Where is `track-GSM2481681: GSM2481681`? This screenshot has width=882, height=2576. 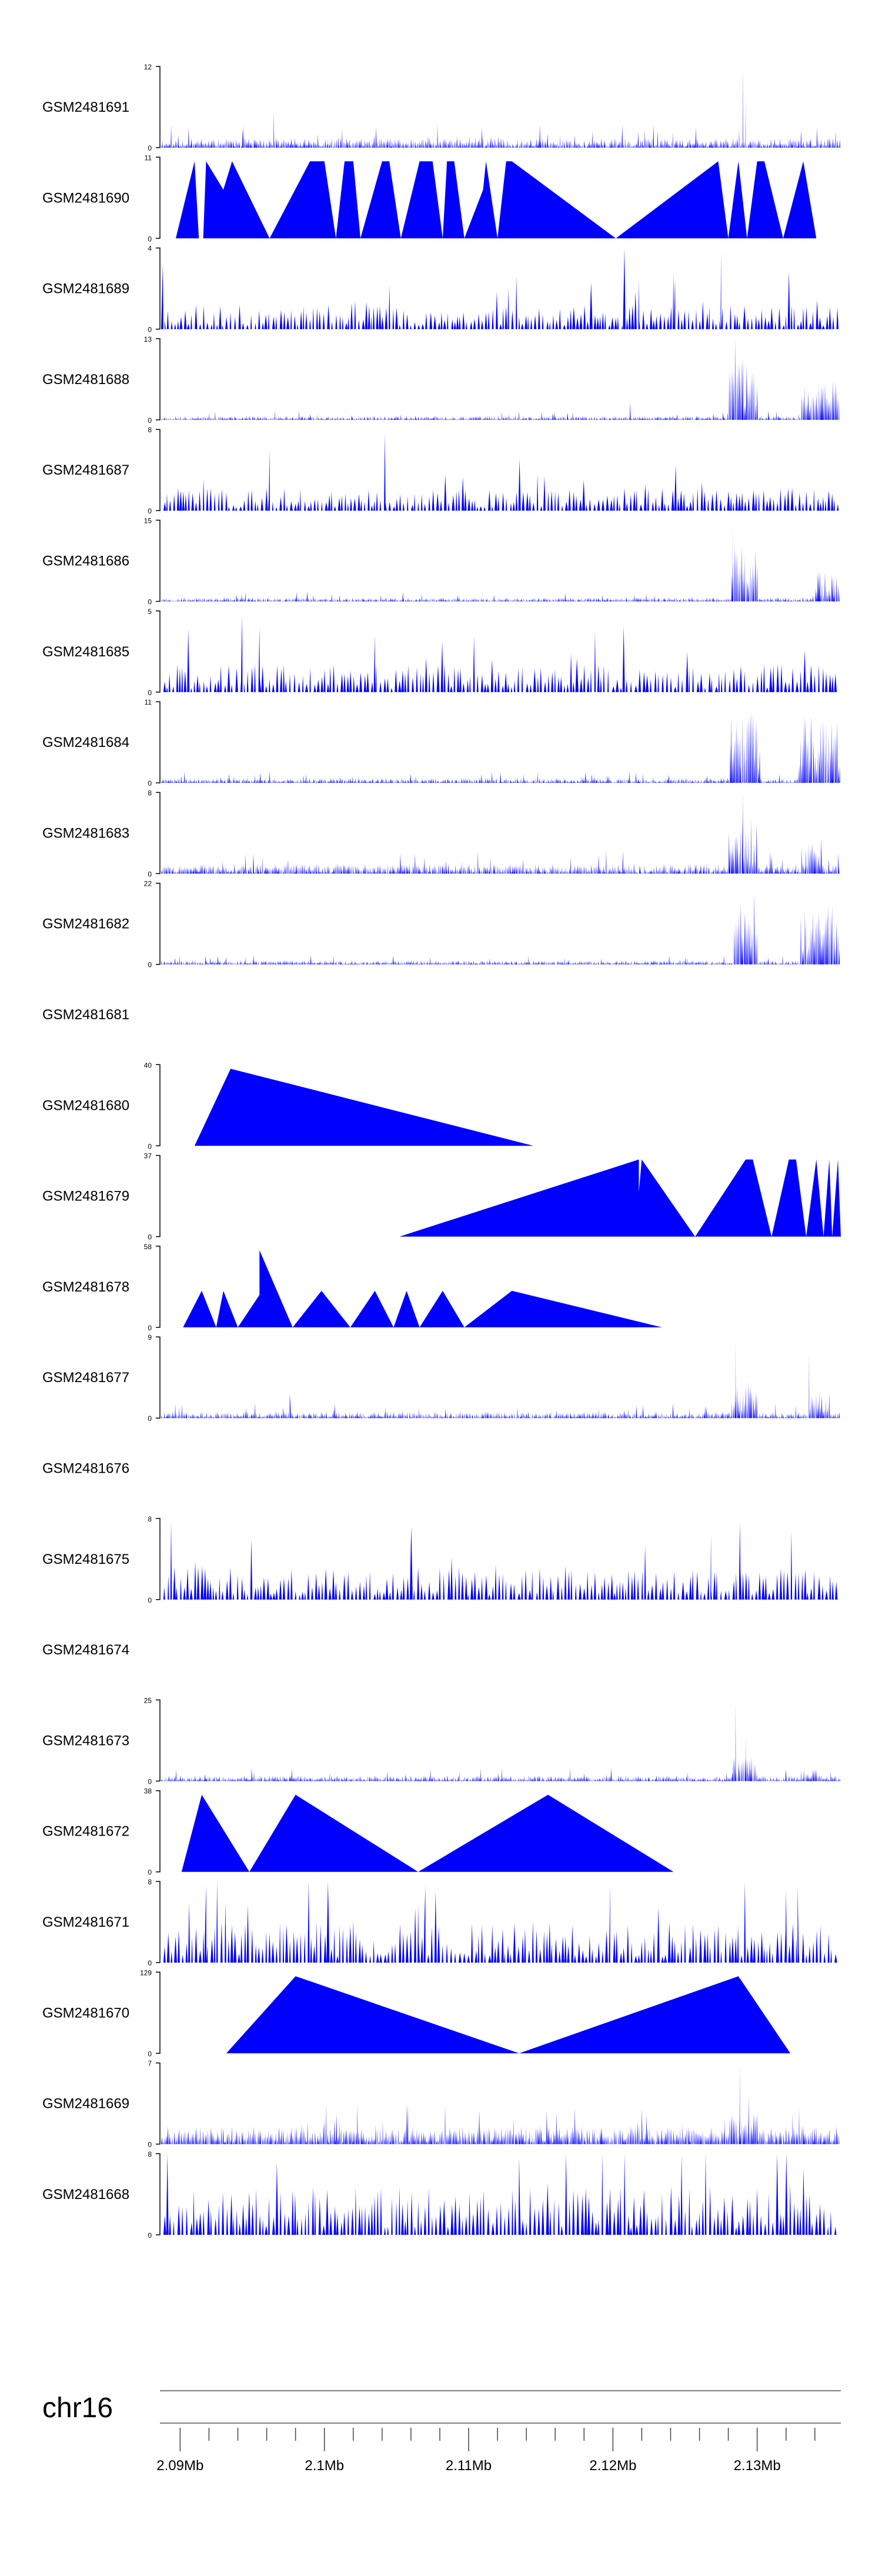 track-GSM2481681: GSM2481681 is located at coordinates (85, 1015).